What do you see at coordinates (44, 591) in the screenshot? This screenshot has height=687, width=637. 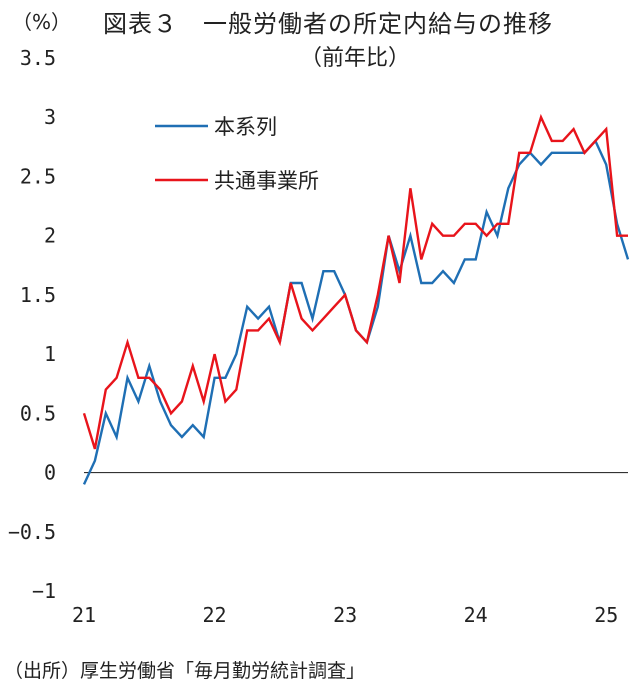 I see `y-tick-label: −1` at bounding box center [44, 591].